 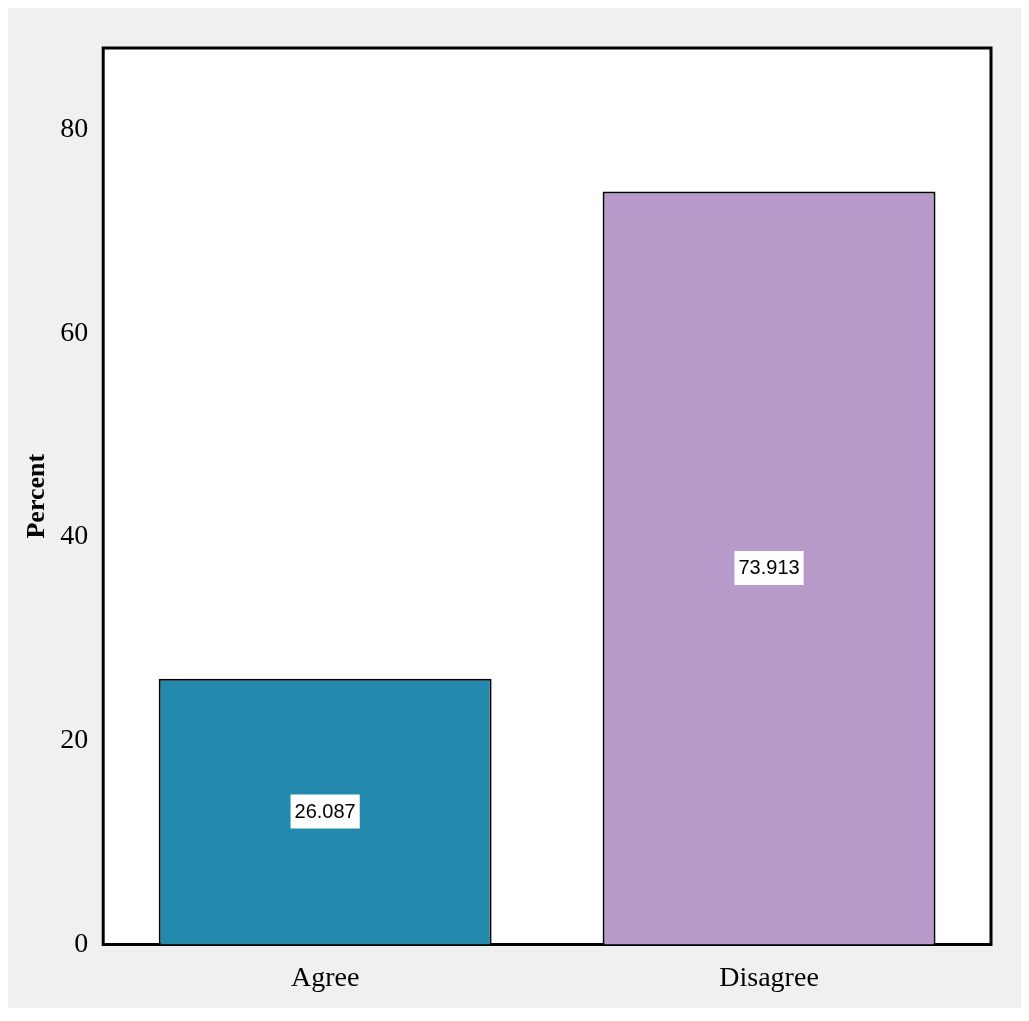 What do you see at coordinates (74, 535) in the screenshot?
I see `y-tick-label: 40` at bounding box center [74, 535].